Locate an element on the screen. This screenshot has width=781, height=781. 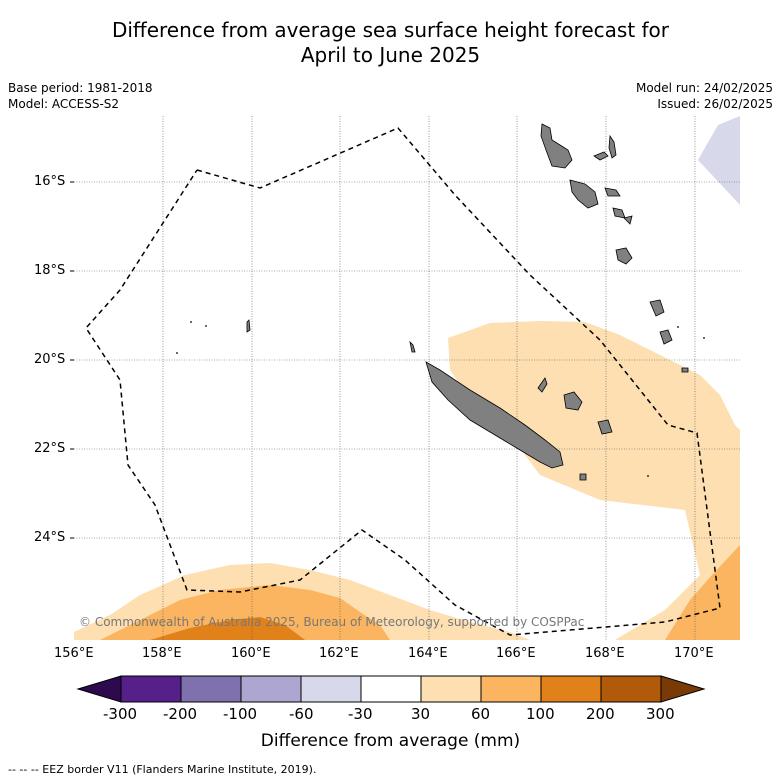
vanuatu-malekula is located at coordinates (584, 194).